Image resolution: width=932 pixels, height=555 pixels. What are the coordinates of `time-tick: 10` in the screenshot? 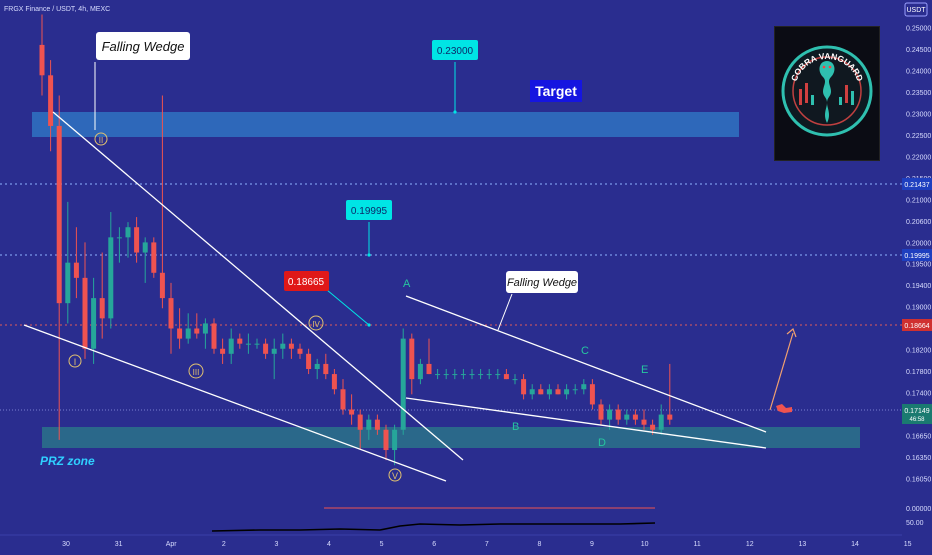 It's located at (645, 544).